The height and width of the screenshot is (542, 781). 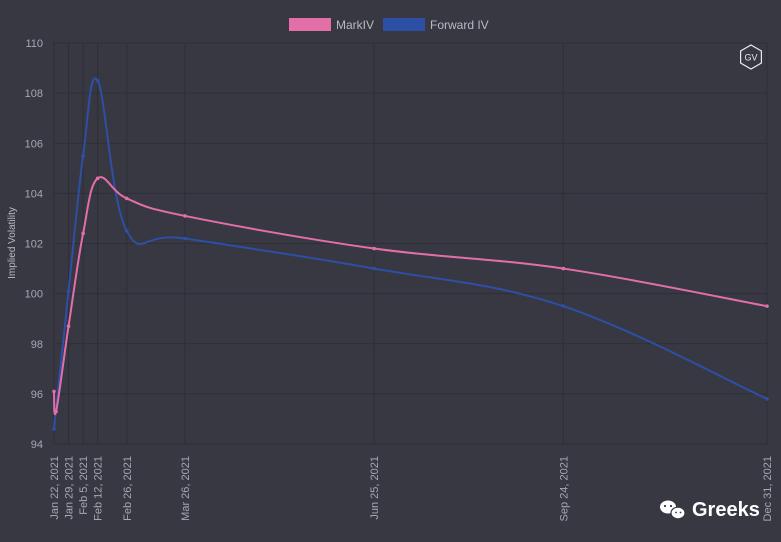 What do you see at coordinates (34, 144) in the screenshot?
I see `y-tick-label: 106` at bounding box center [34, 144].